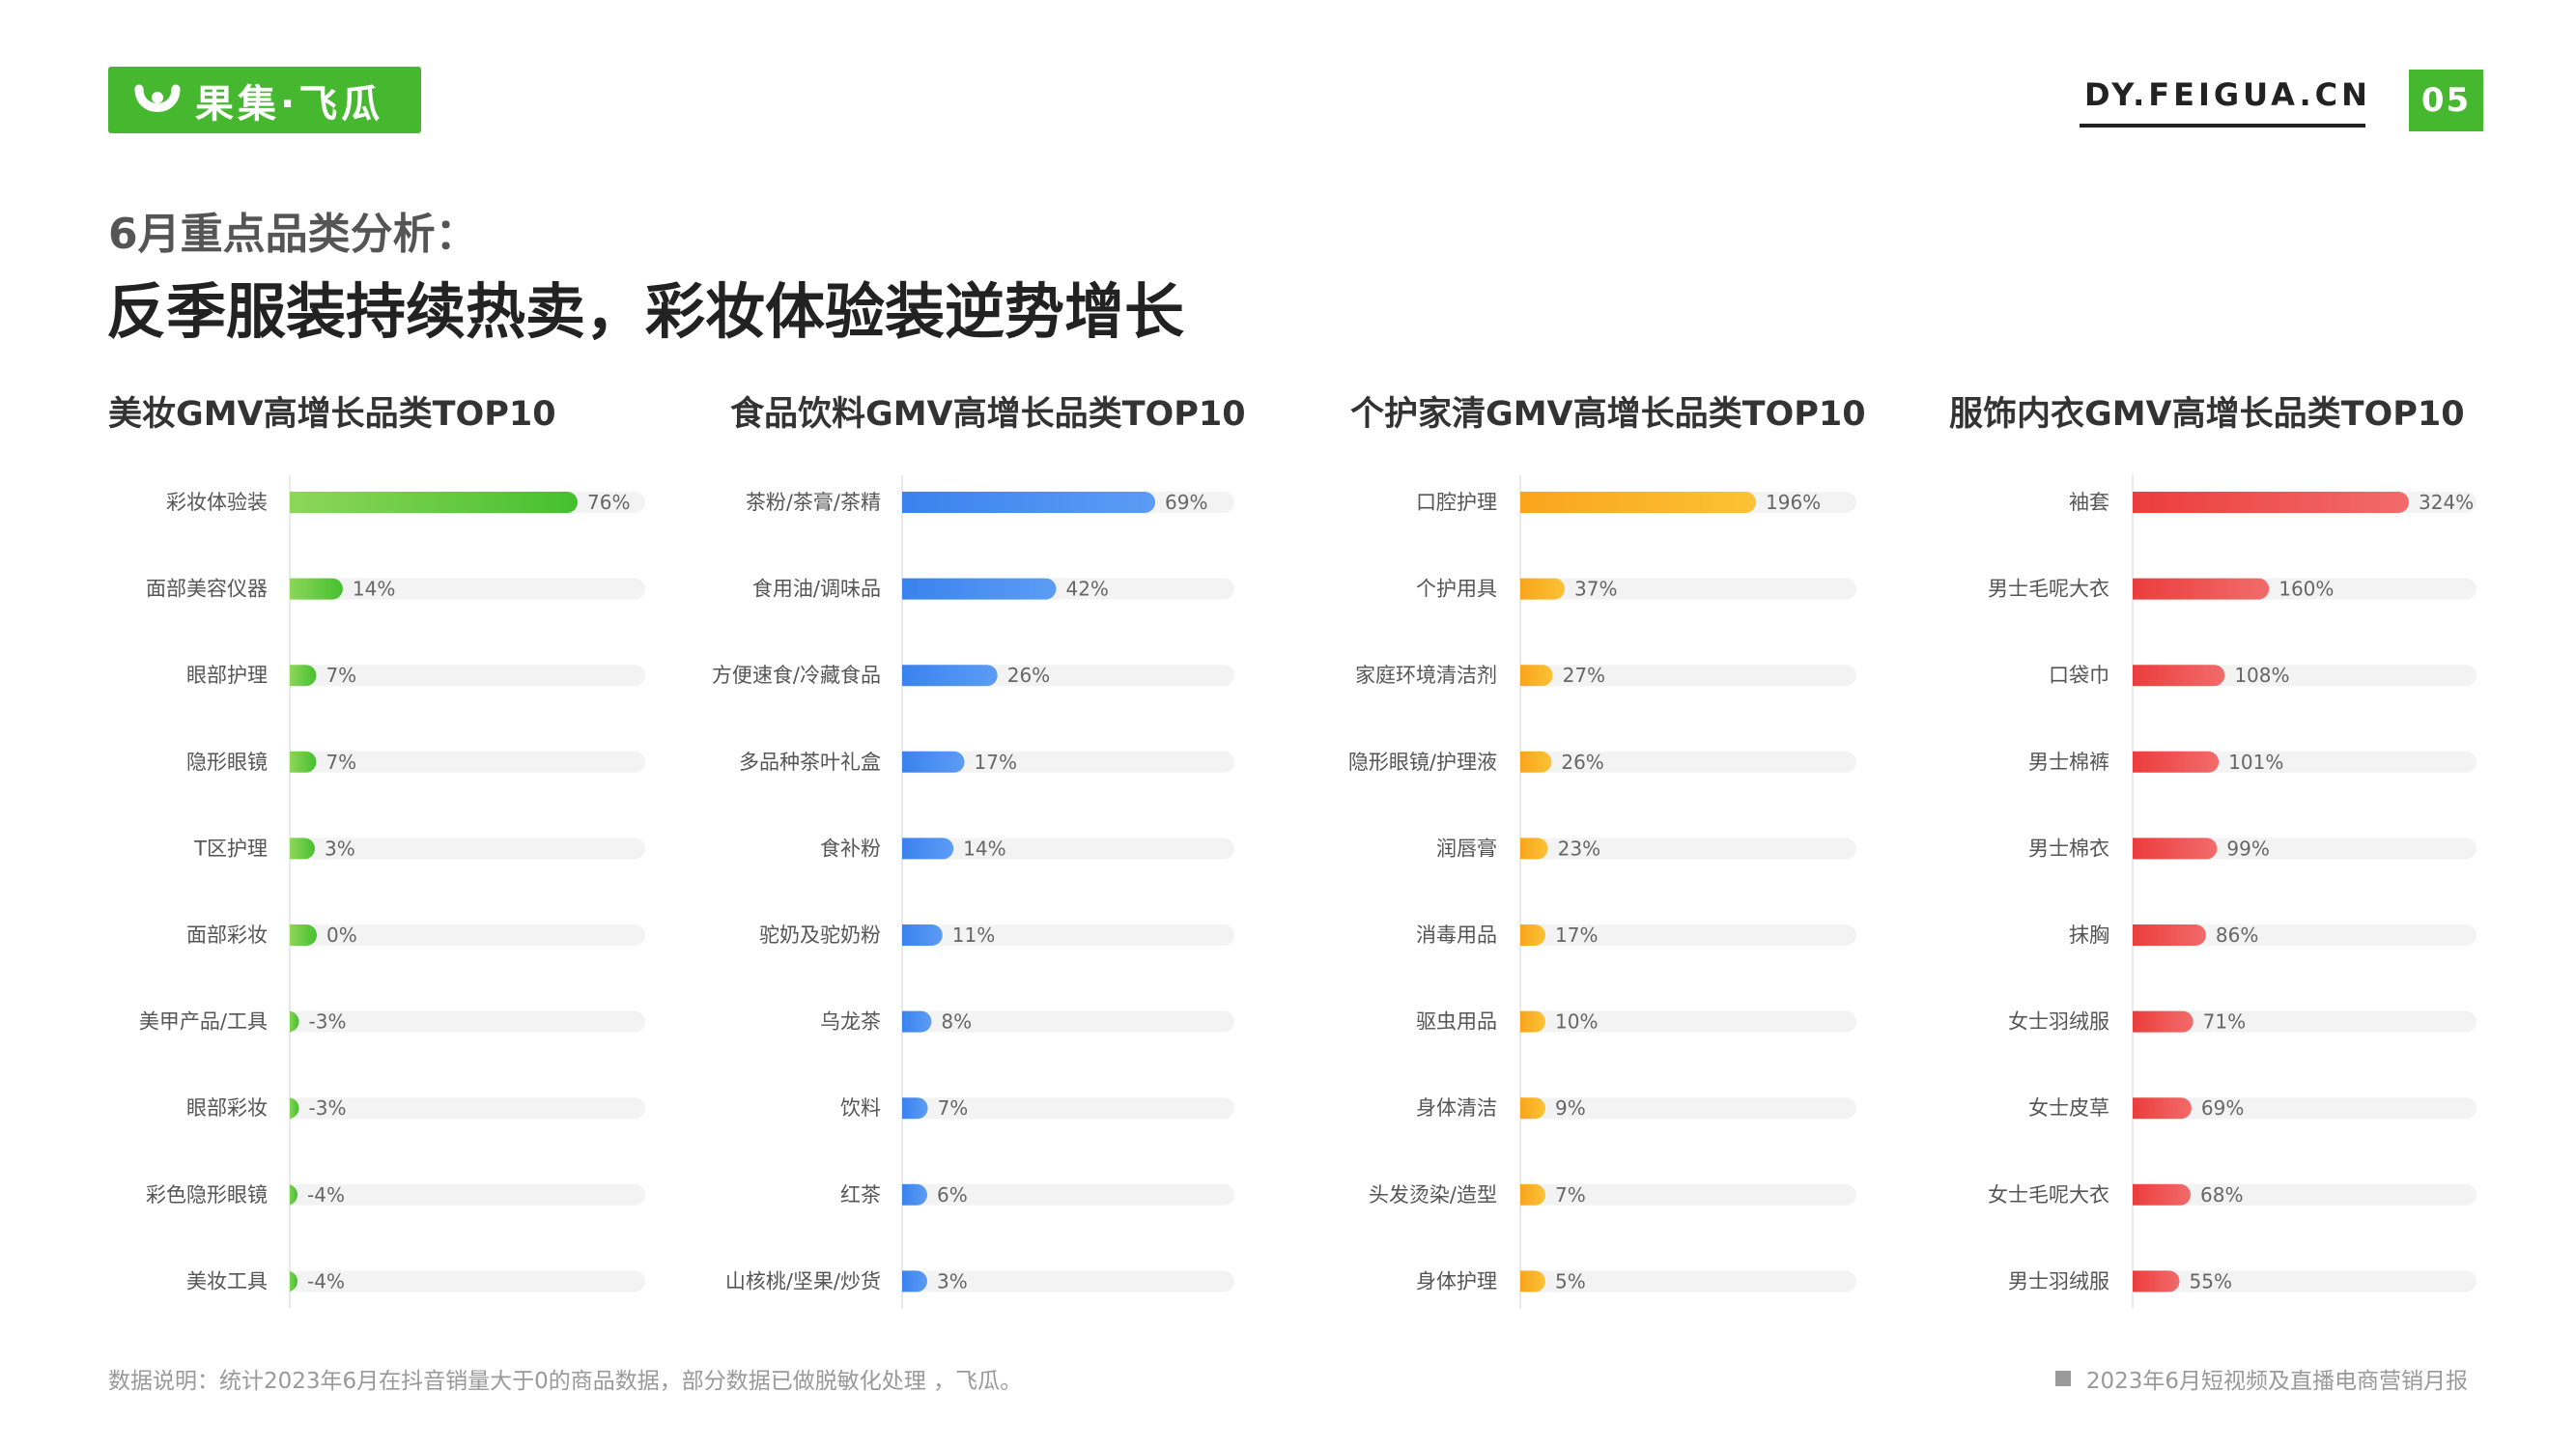 The width and height of the screenshot is (2576, 1449). What do you see at coordinates (2089, 502) in the screenshot?
I see `category-label: 袖套` at bounding box center [2089, 502].